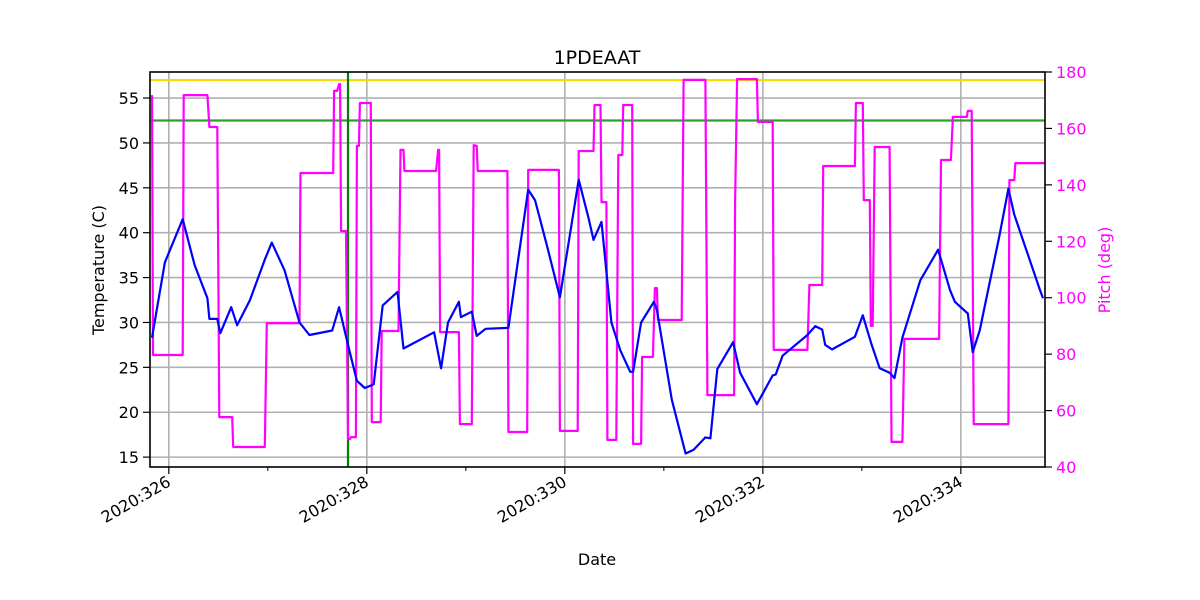 The width and height of the screenshot is (1200, 600). I want to click on y2-tick-label: 140, so click(1071, 185).